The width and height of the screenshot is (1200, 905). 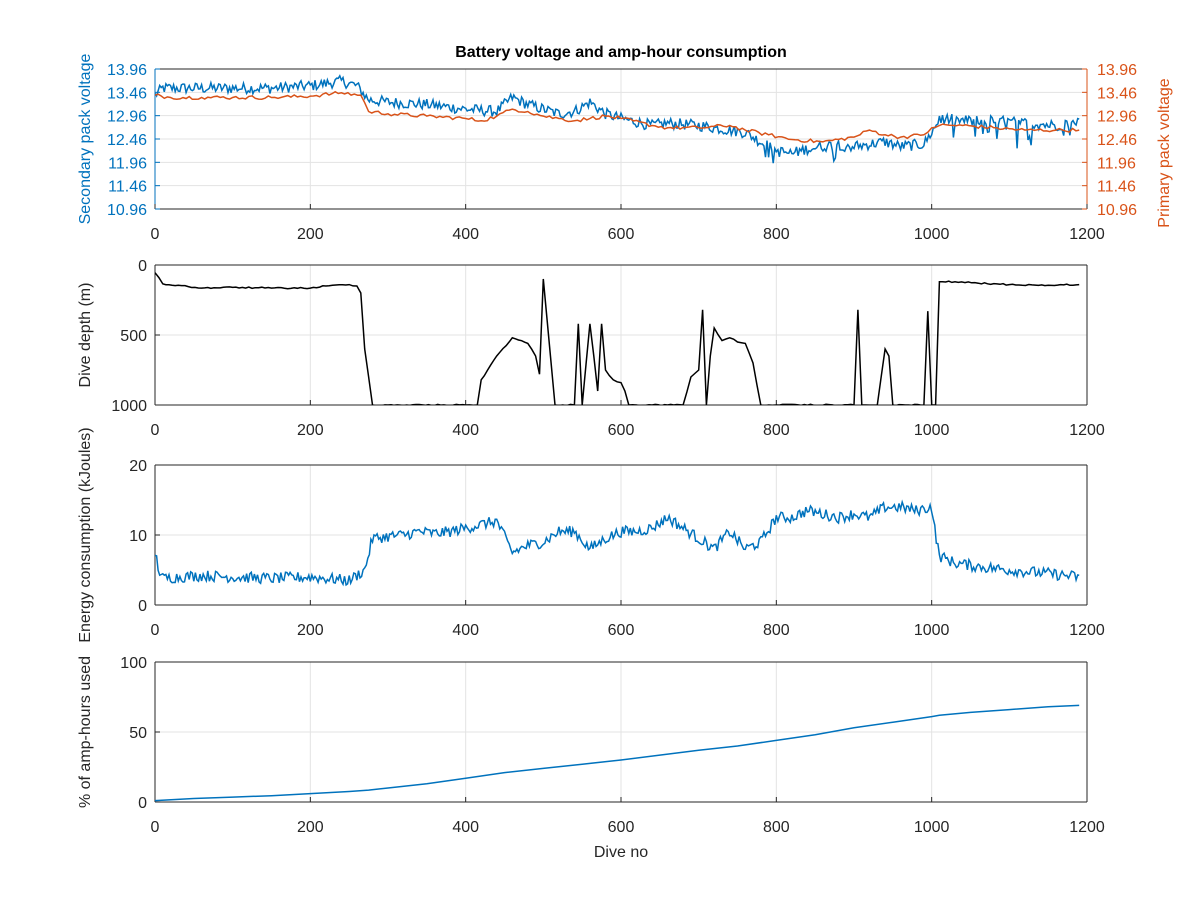 I want to click on y-tick-label: 1000, so click(x=129, y=406).